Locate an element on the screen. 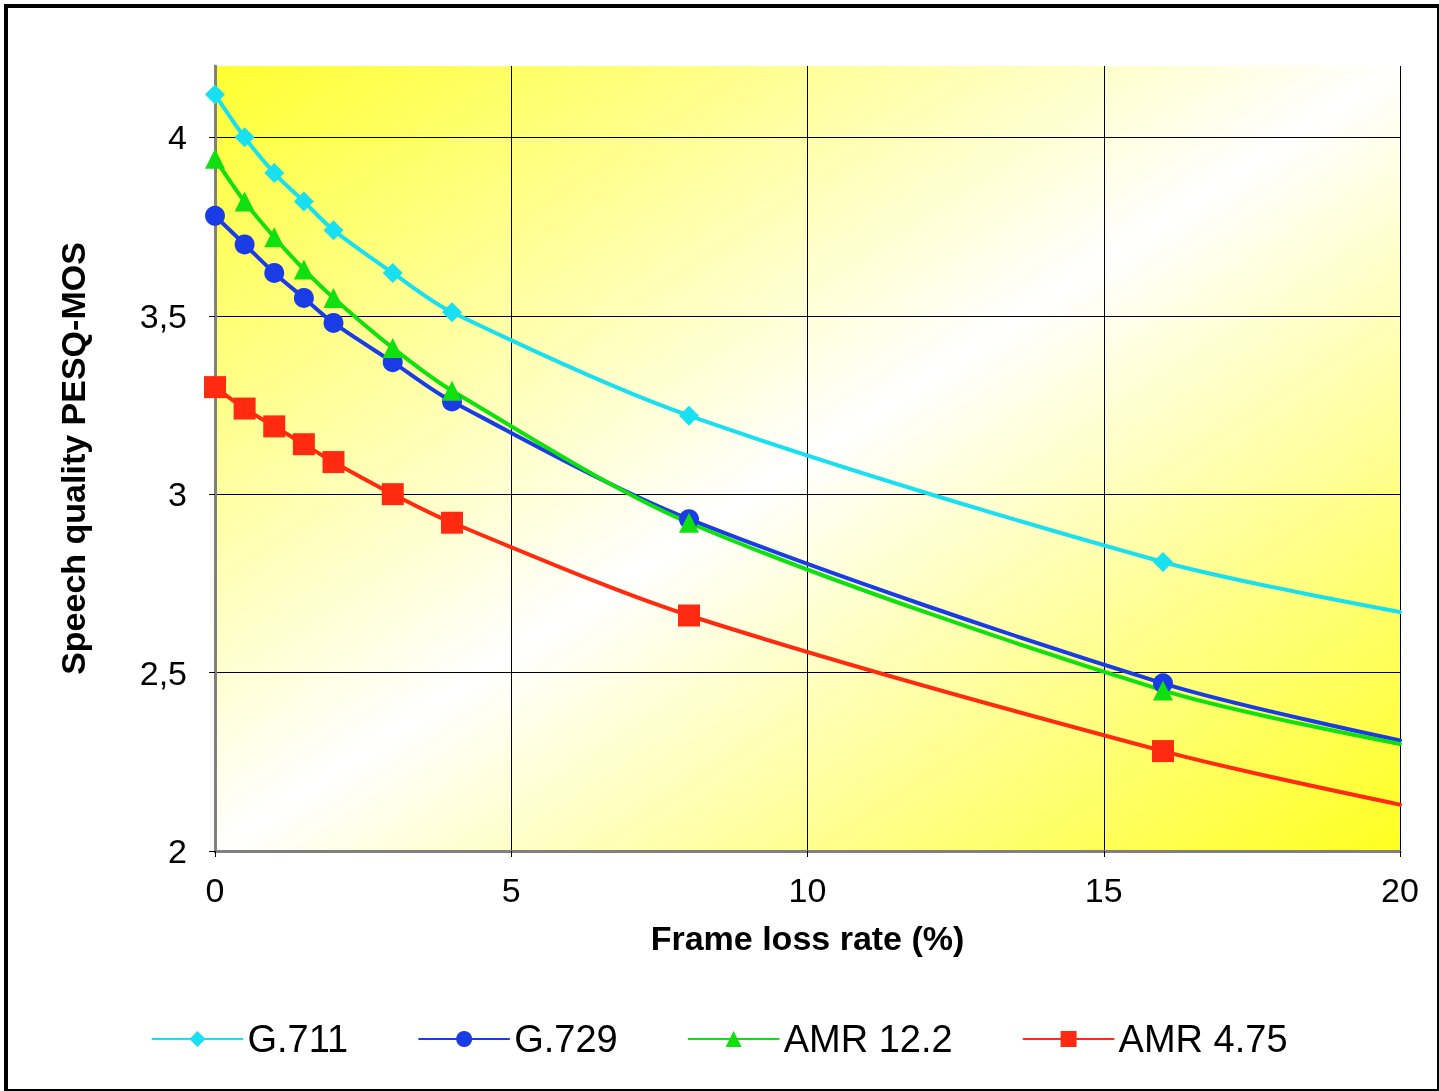 This screenshot has width=1439, height=1091. y-tick-label: 2,5 is located at coordinates (163, 672).